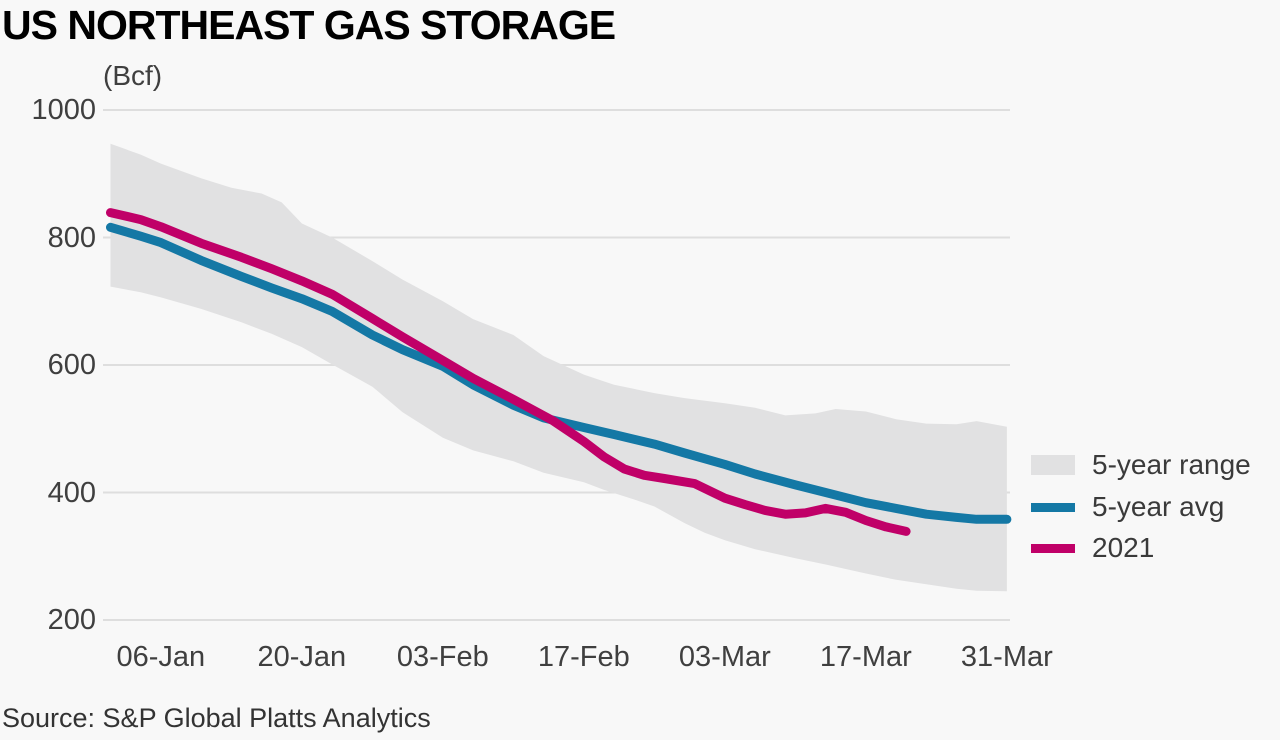 The image size is (1280, 740). What do you see at coordinates (71, 237) in the screenshot?
I see `y-tick-label-800: 800` at bounding box center [71, 237].